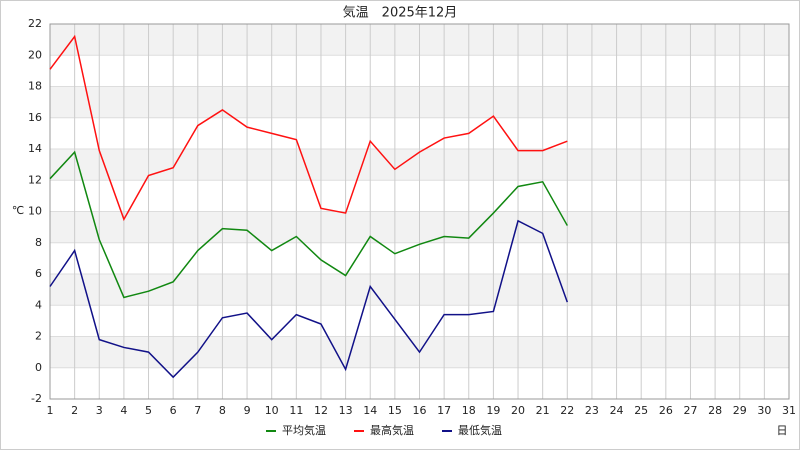  Describe the element at coordinates (35, 179) in the screenshot. I see `y-tick-label: 12` at that location.